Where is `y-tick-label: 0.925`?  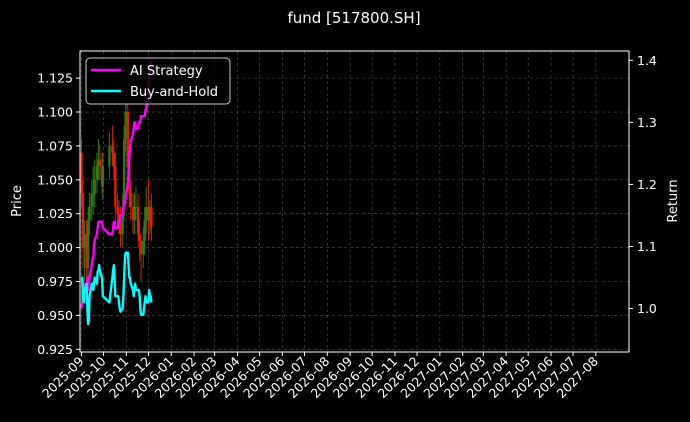 y-tick-label: 0.925 is located at coordinates (55, 349).